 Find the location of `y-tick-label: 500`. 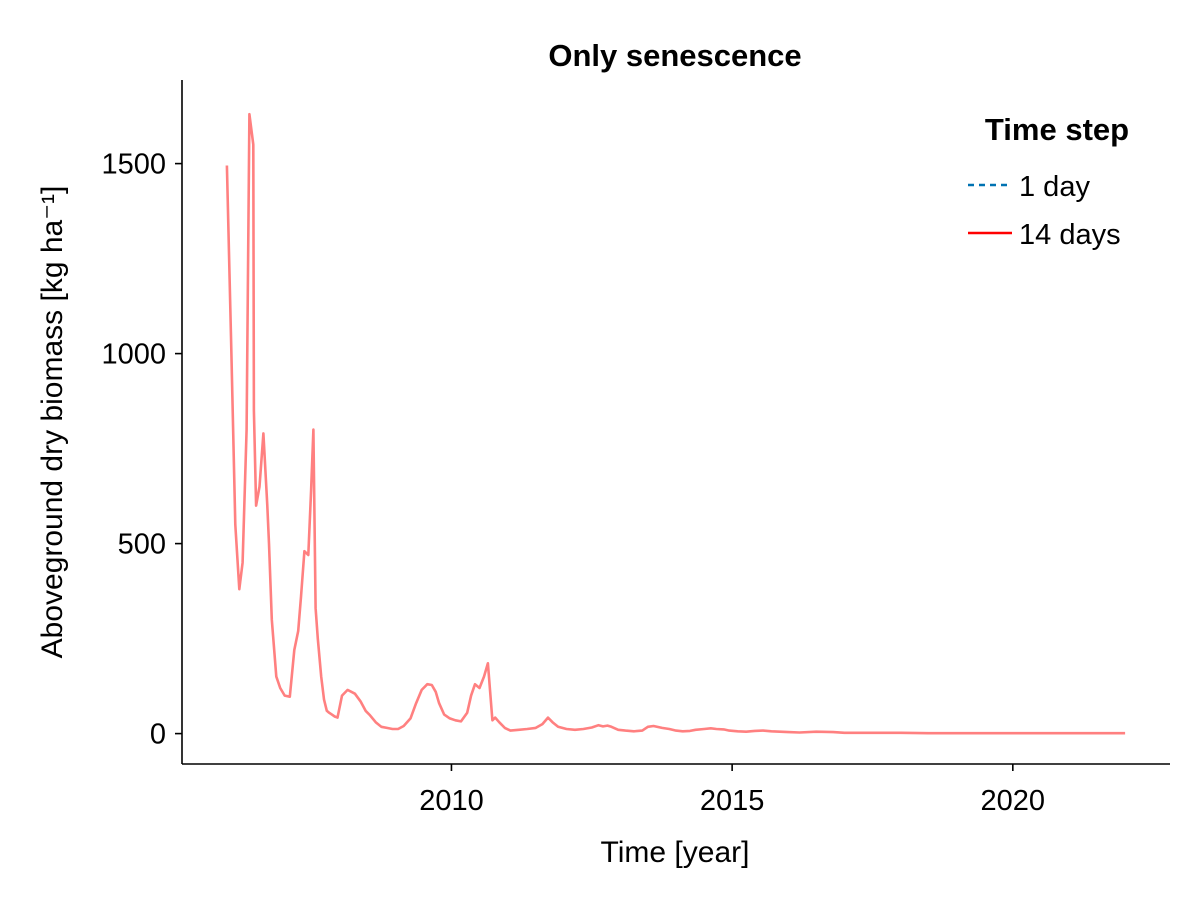

y-tick-label: 500 is located at coordinates (142, 545).